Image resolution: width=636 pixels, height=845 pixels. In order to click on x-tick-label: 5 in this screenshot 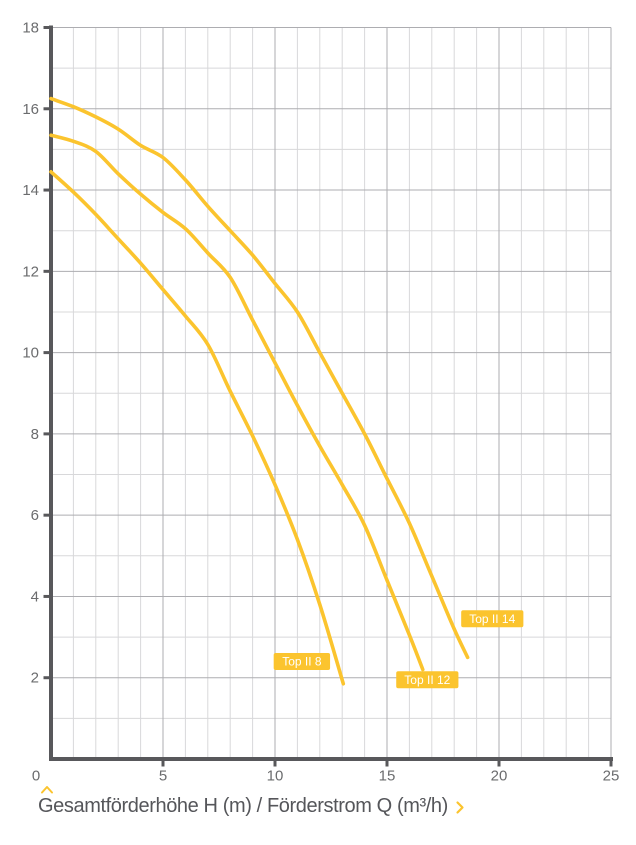, I will do `click(163, 776)`.